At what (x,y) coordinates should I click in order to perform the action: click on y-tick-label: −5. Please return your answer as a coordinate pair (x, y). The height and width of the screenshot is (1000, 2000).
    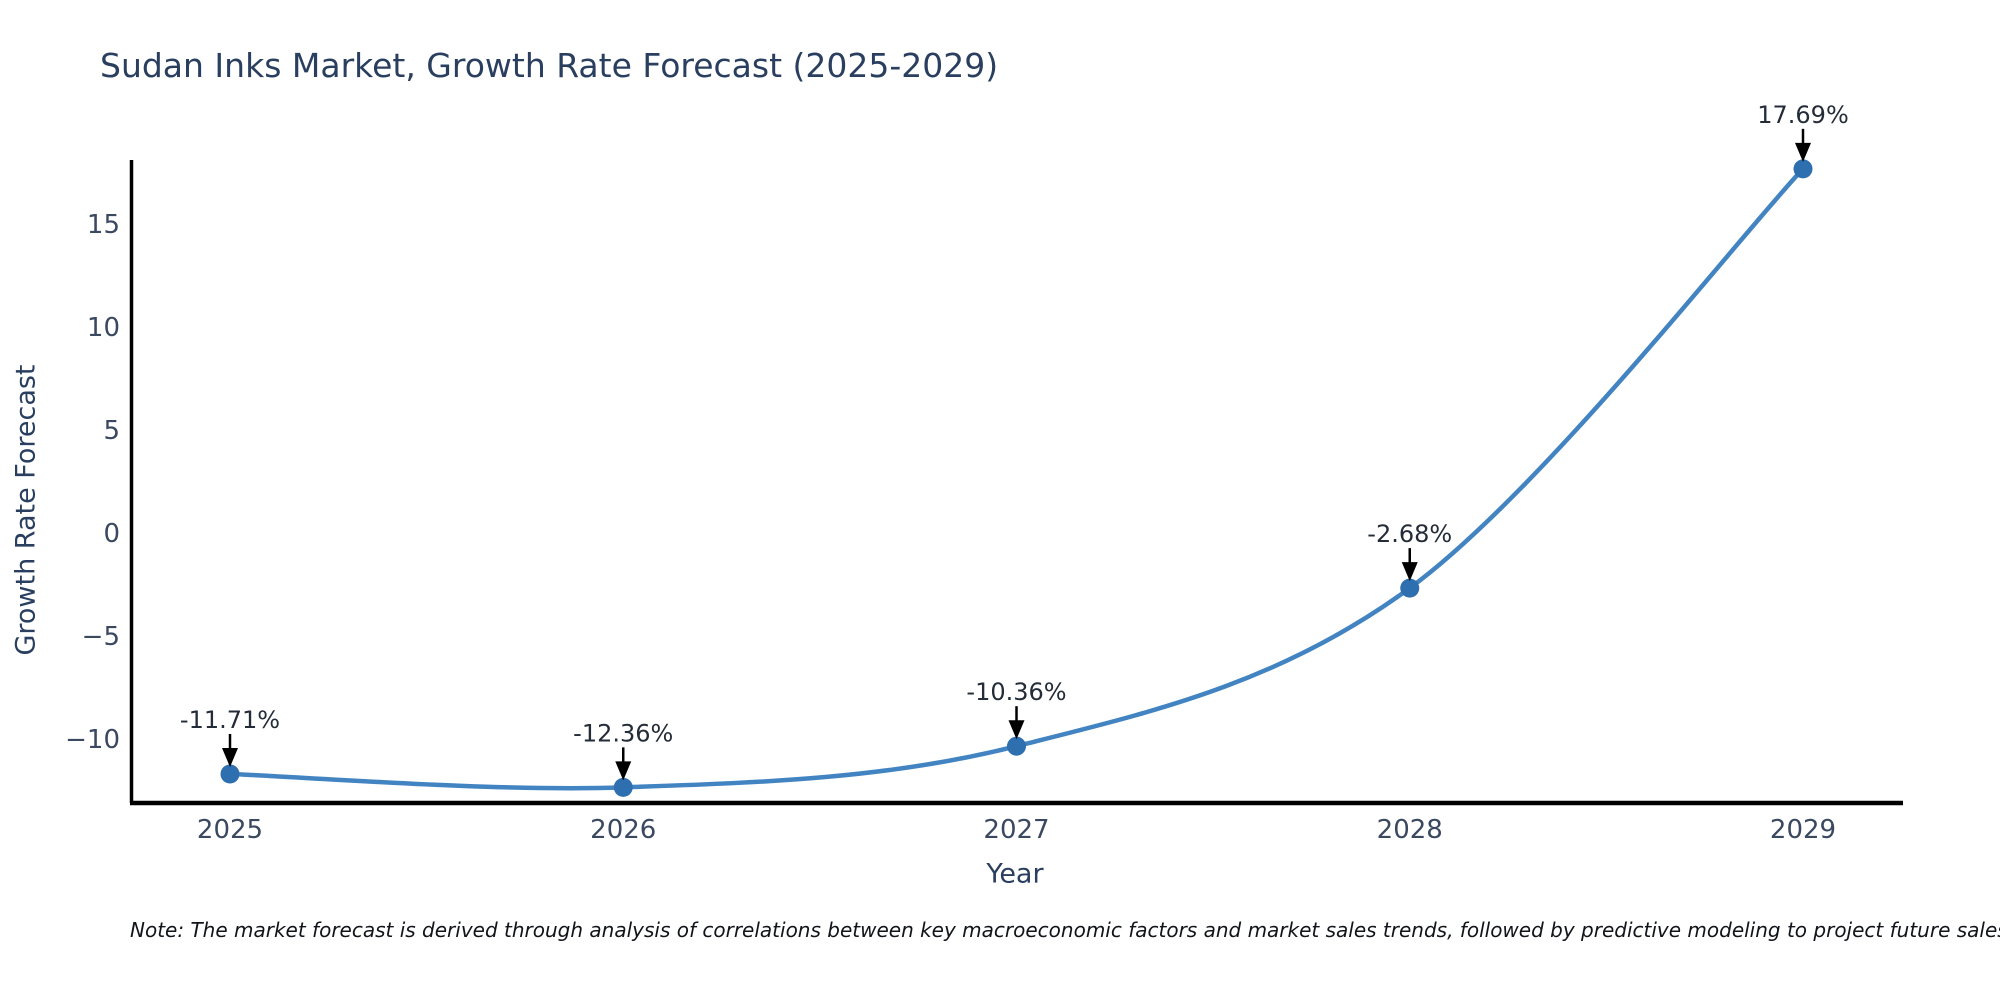
    Looking at the image, I should click on (101, 637).